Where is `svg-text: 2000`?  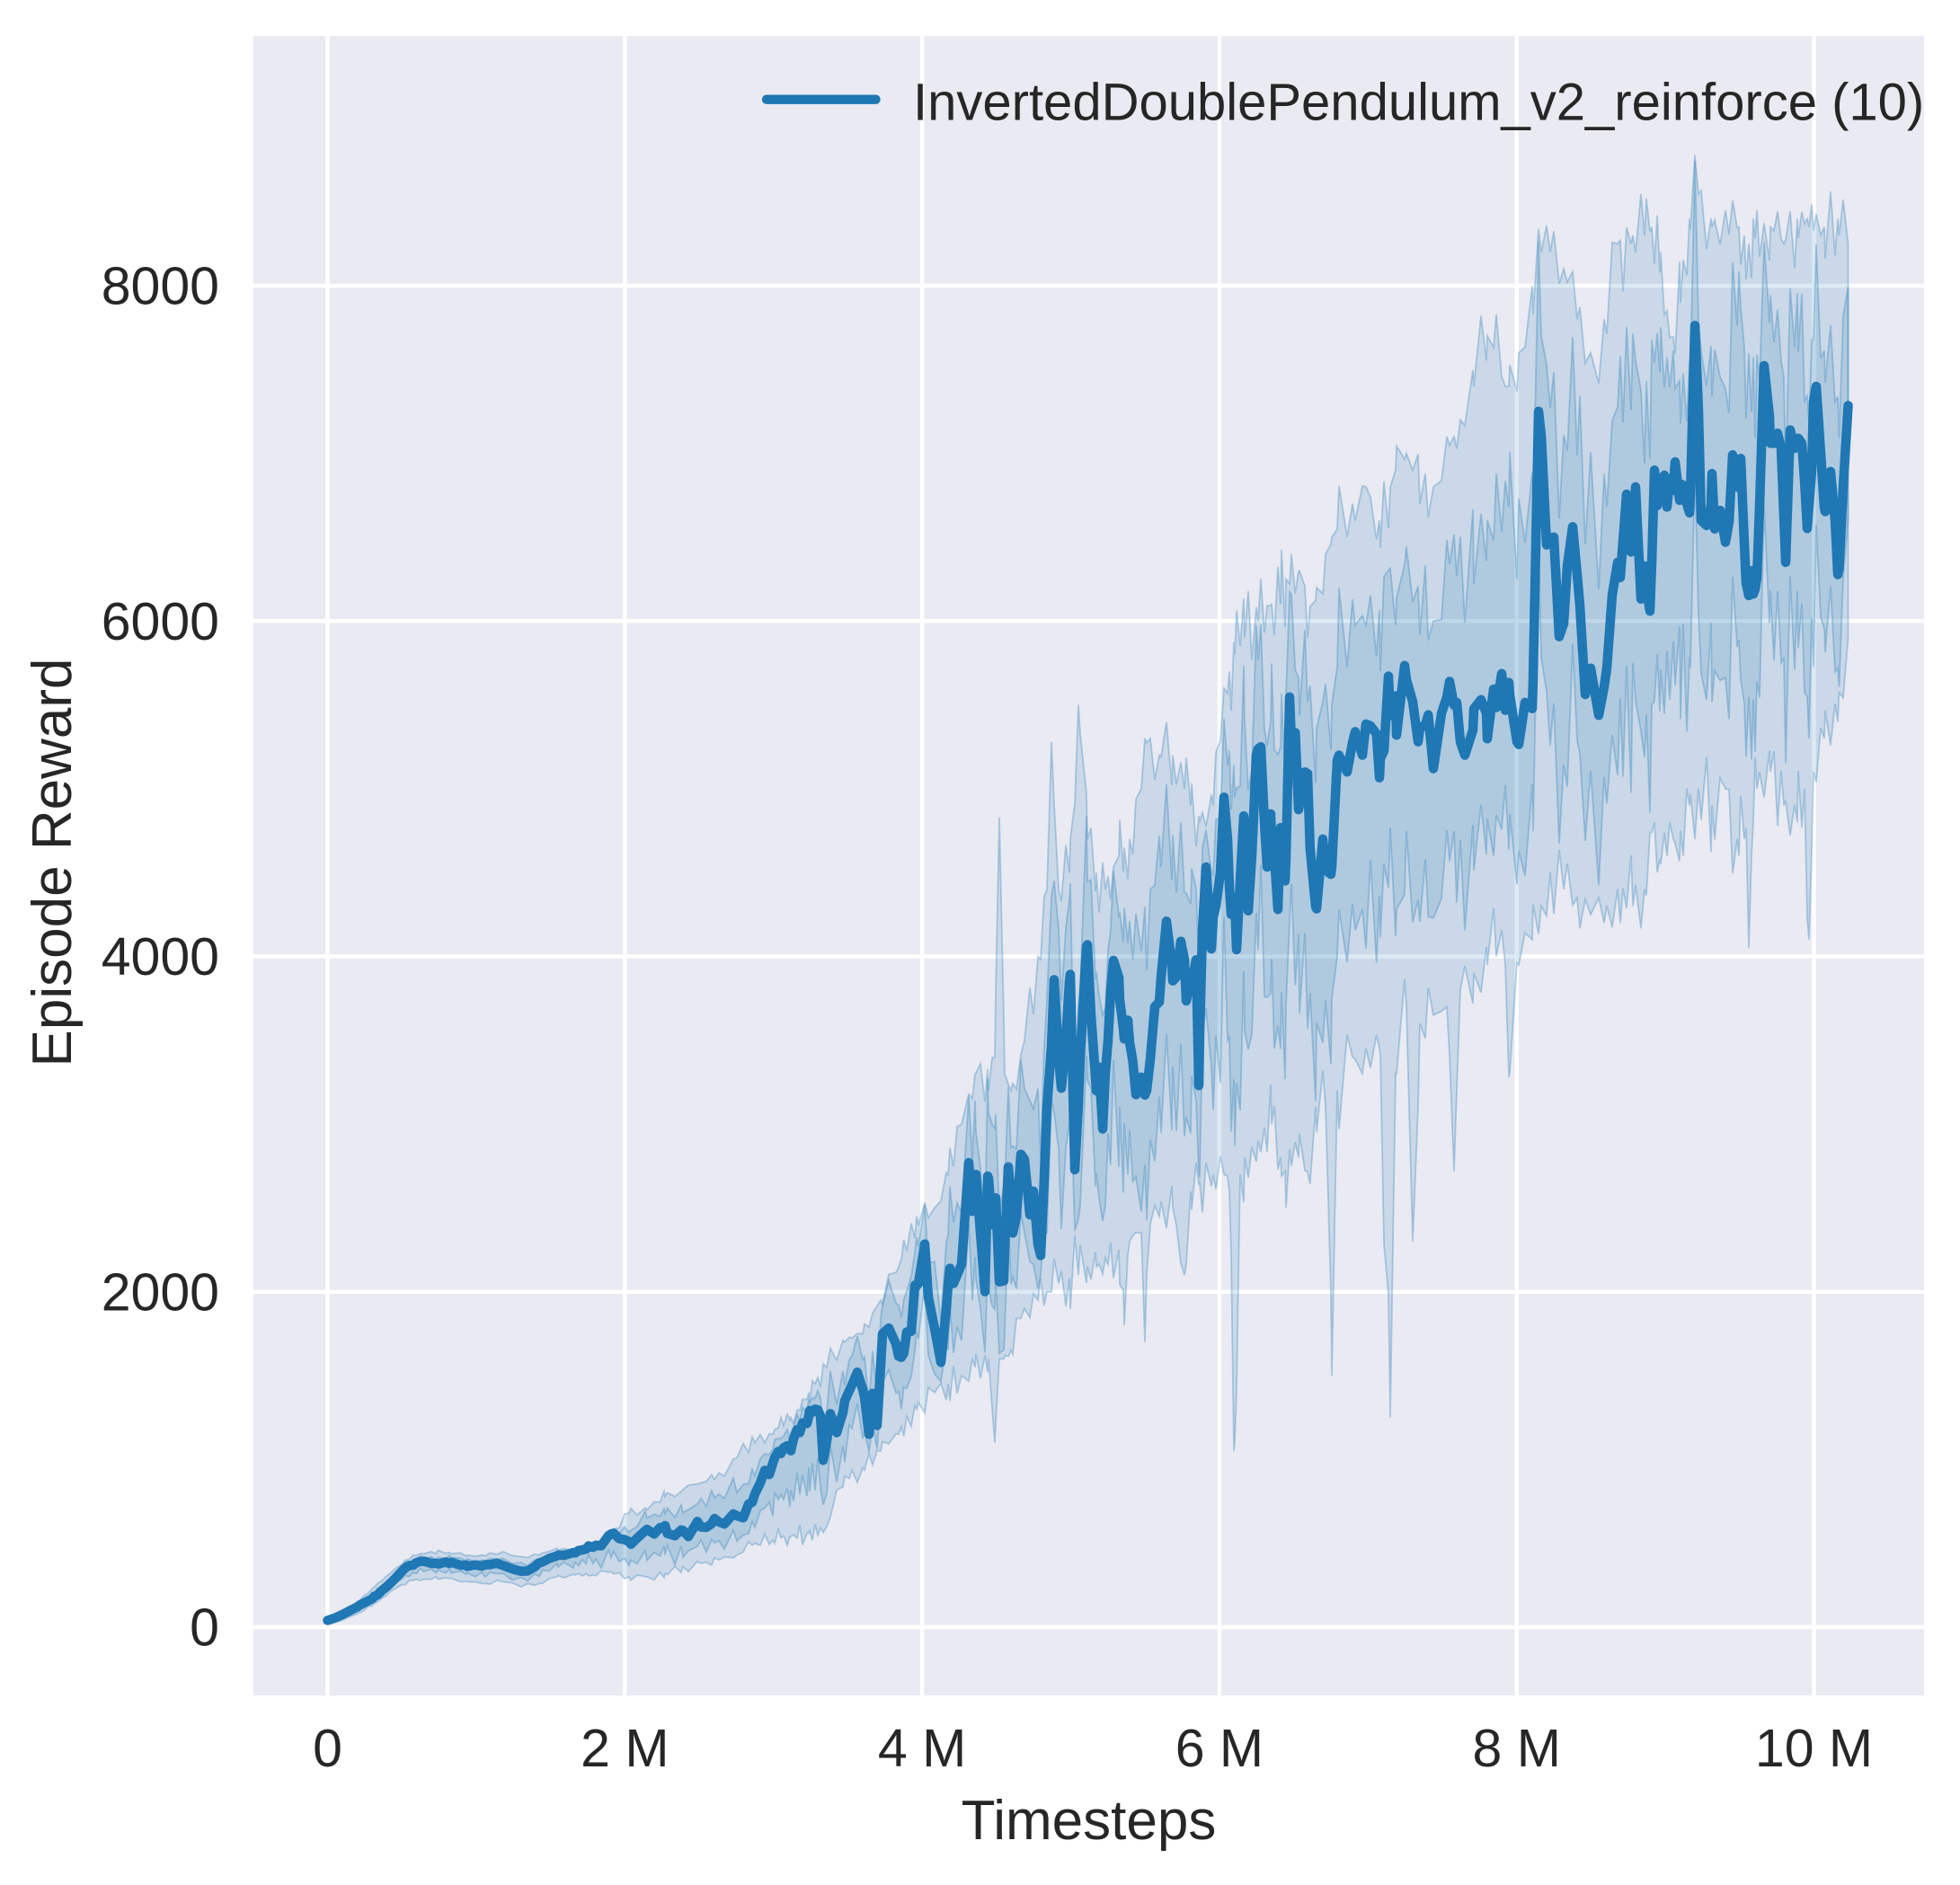
svg-text: 2000 is located at coordinates (161, 1292).